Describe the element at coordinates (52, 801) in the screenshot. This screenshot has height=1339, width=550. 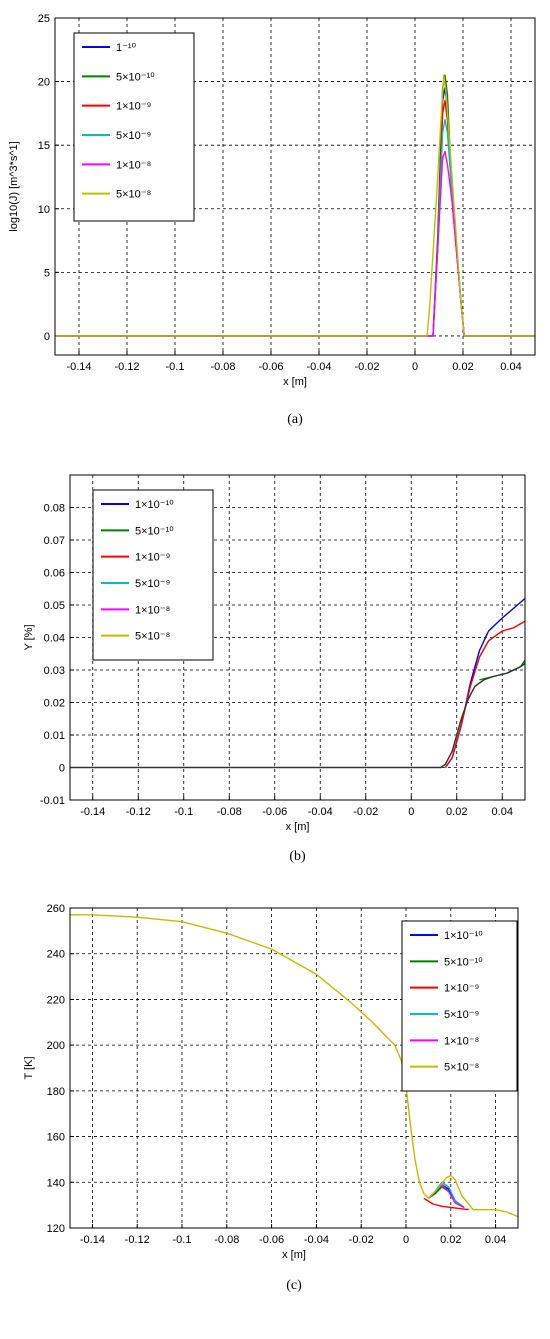
I see `y-tick-label: -0.01` at that location.